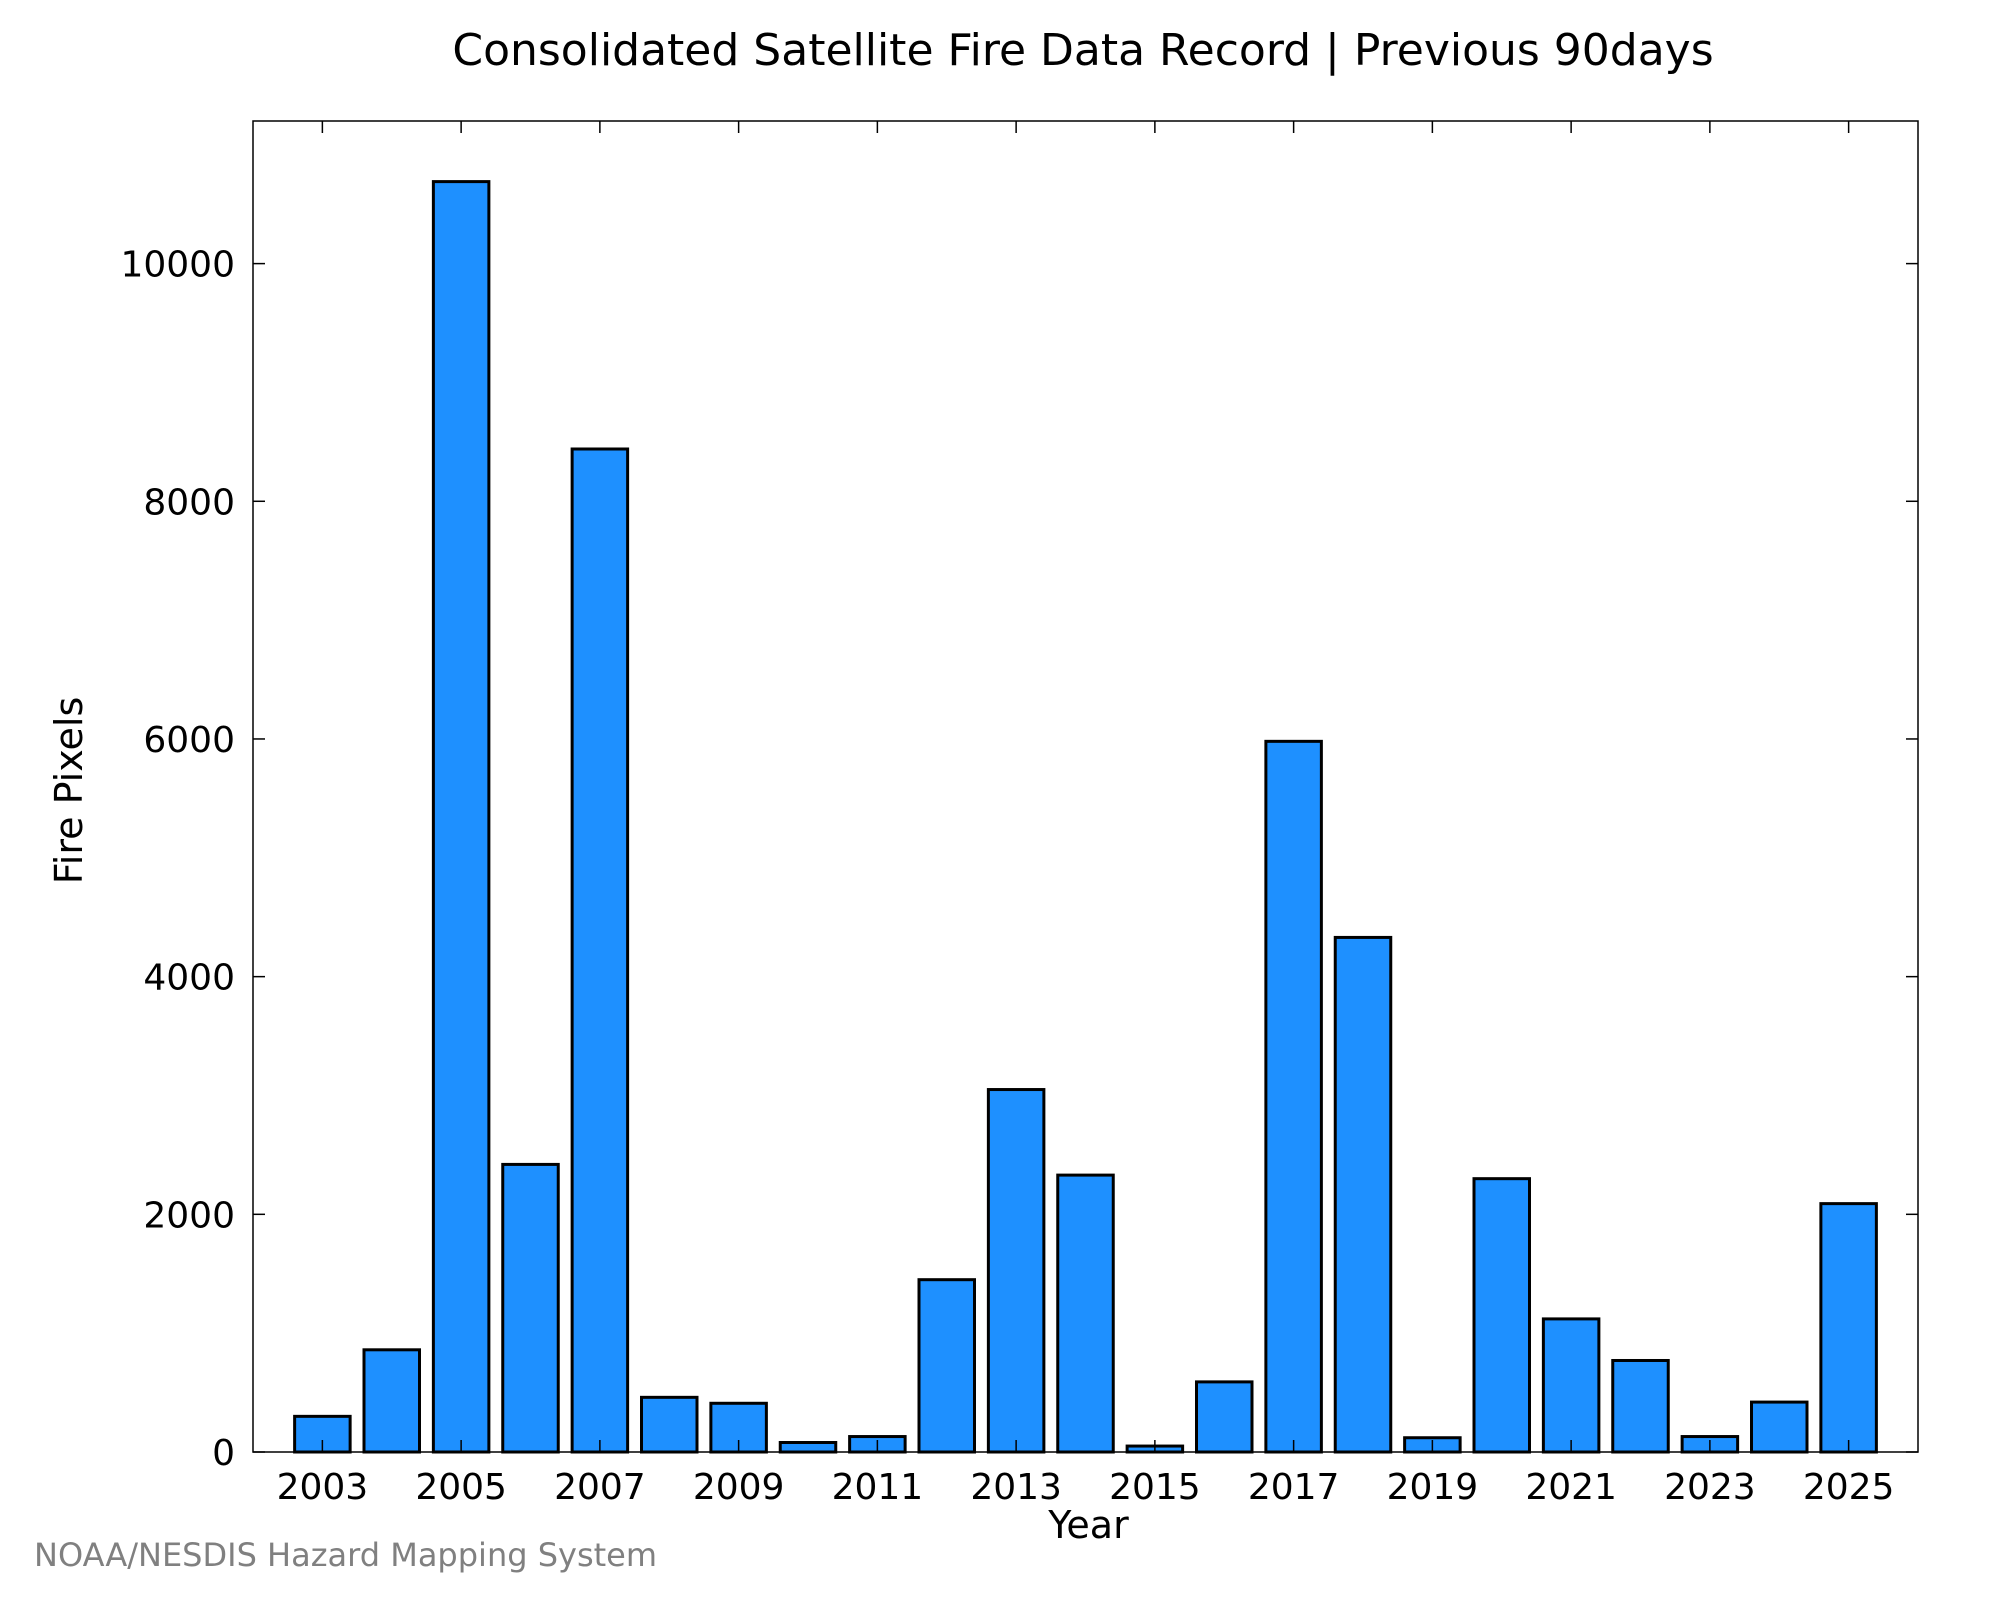  What do you see at coordinates (189, 1215) in the screenshot?
I see `y-tick-label-2000: 2000` at bounding box center [189, 1215].